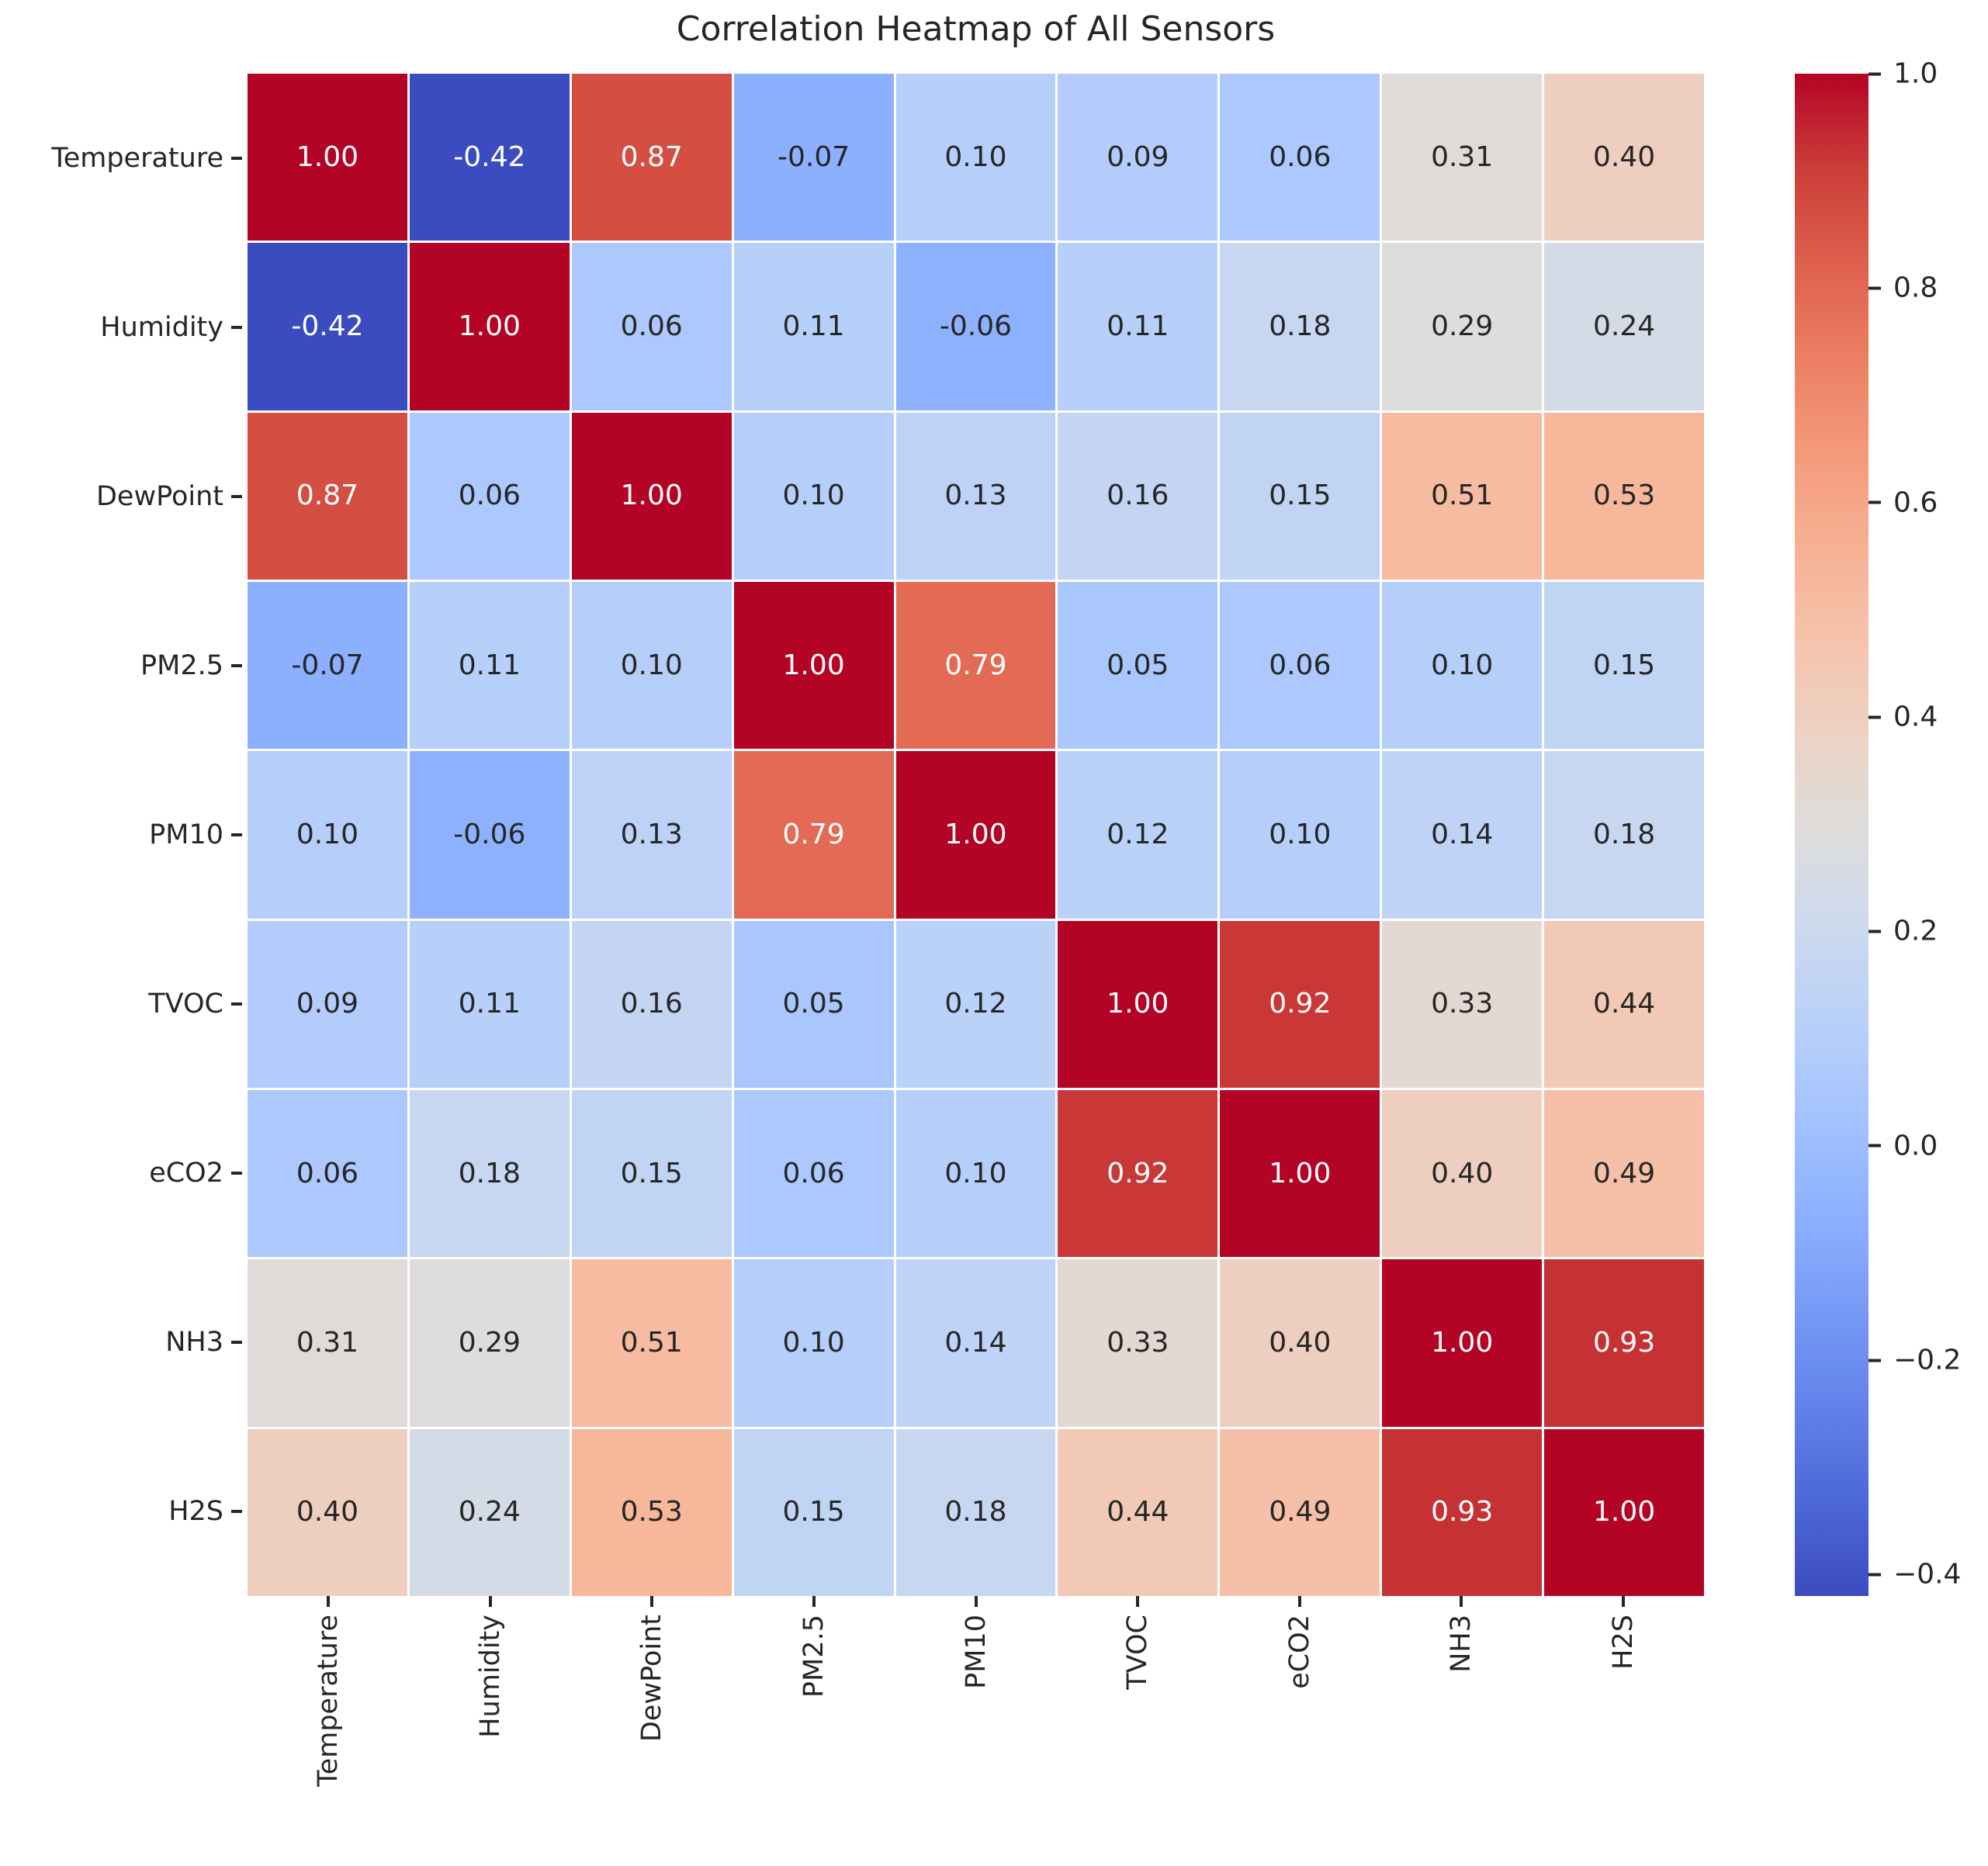  Describe the element at coordinates (161, 327) in the screenshot. I see `y-axis-label-text: Humidity` at that location.